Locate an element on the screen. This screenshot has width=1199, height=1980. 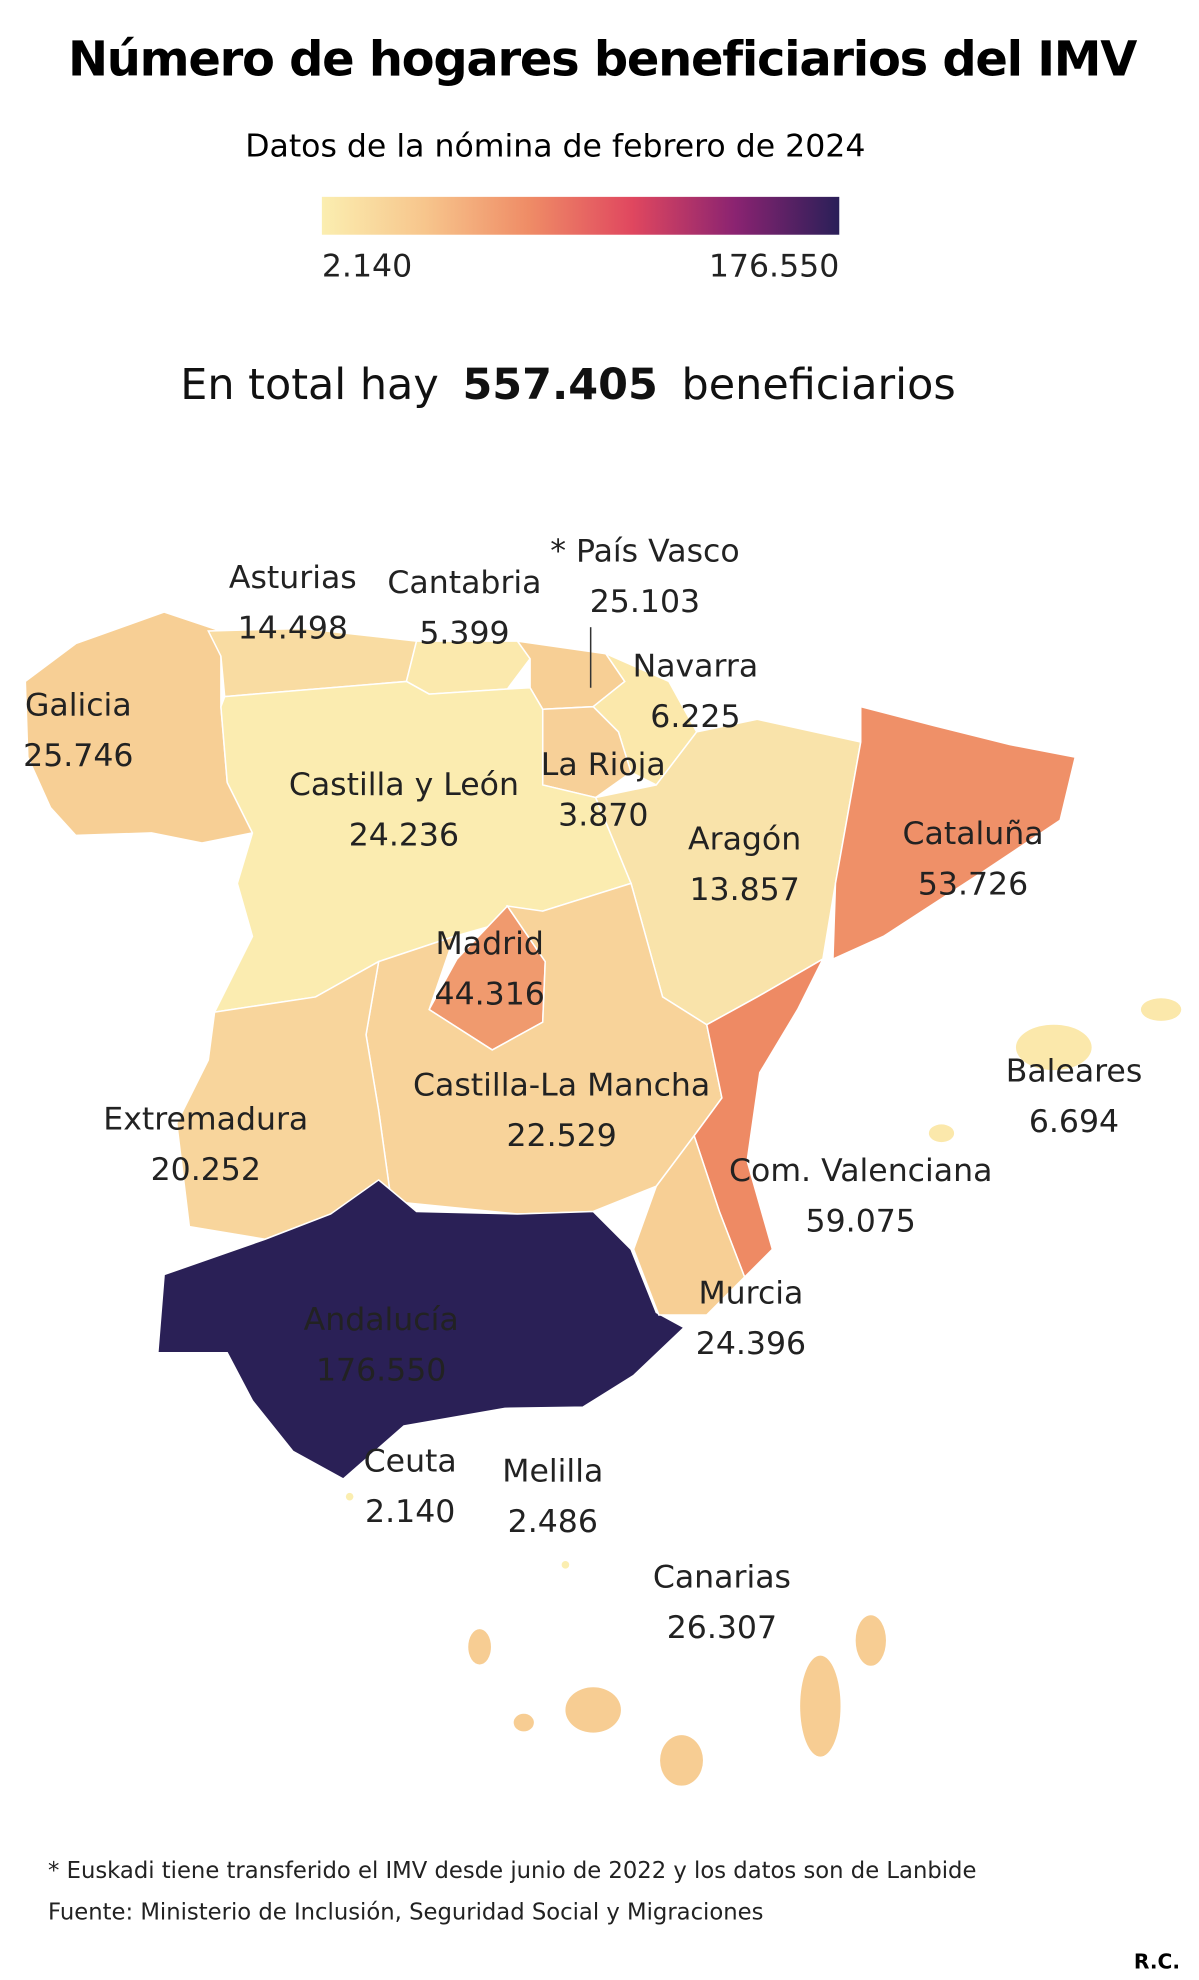
region-name: Ceuta is located at coordinates (410, 1461).